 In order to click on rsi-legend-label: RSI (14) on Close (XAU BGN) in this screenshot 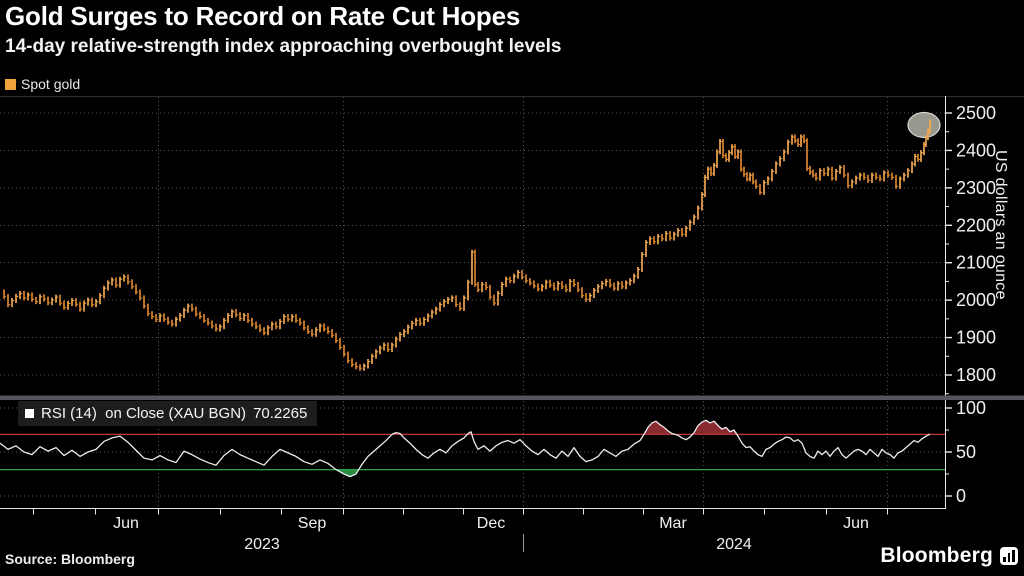, I will do `click(144, 413)`.